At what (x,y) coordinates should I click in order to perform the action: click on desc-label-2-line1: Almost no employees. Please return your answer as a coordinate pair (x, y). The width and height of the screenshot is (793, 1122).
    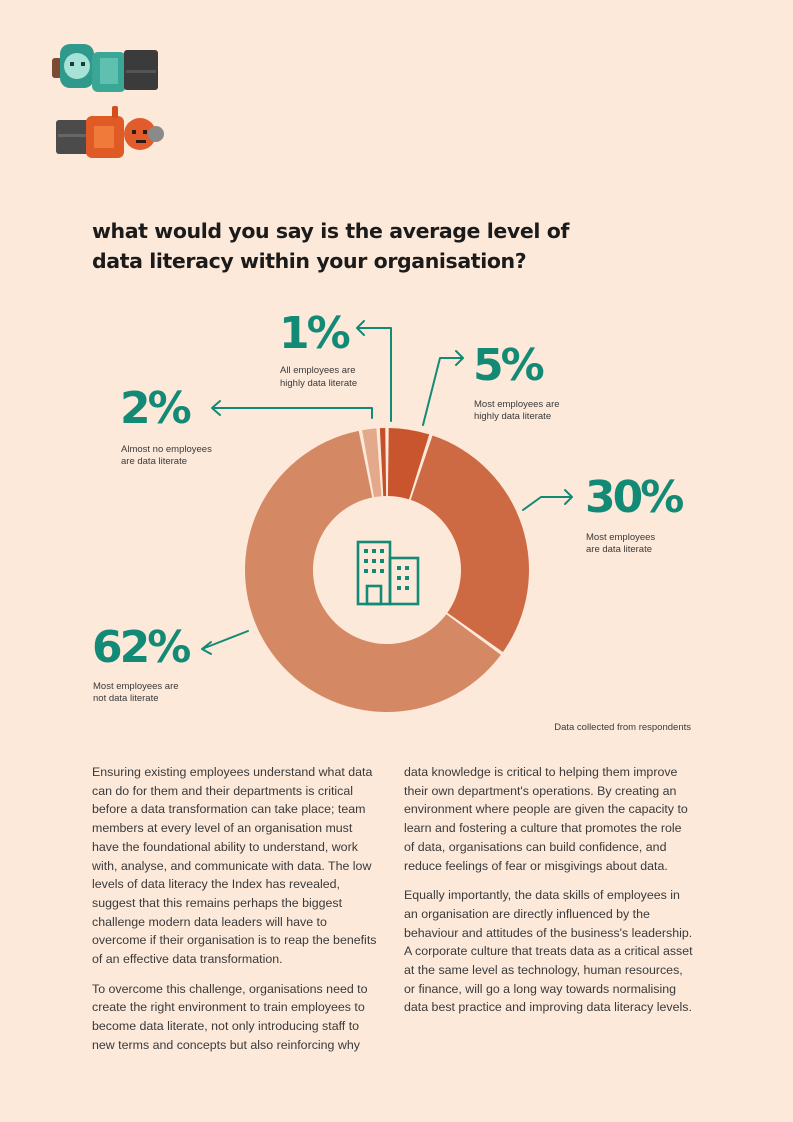
    Looking at the image, I should click on (166, 449).